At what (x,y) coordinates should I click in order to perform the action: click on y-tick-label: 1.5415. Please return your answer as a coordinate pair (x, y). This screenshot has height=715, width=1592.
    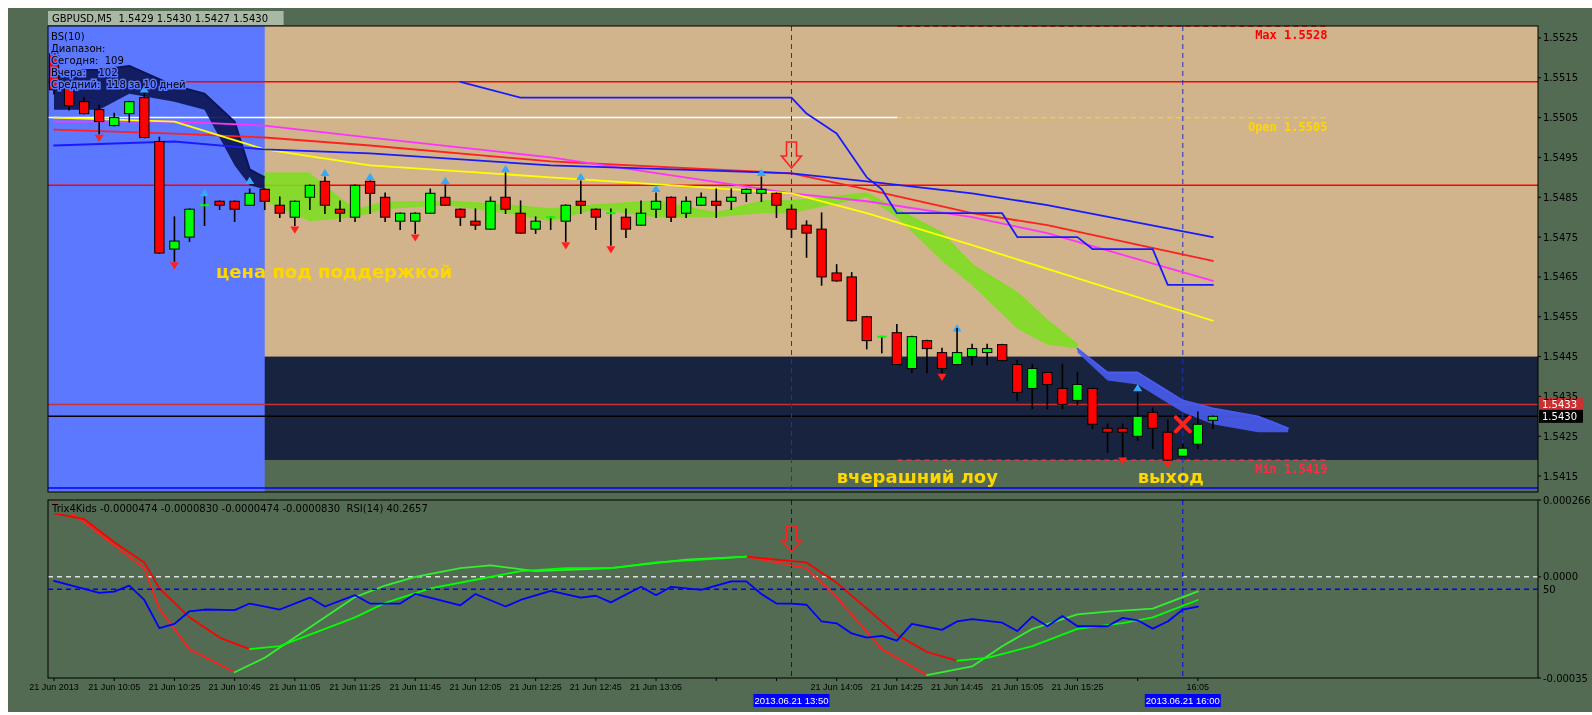
    Looking at the image, I should click on (1560, 476).